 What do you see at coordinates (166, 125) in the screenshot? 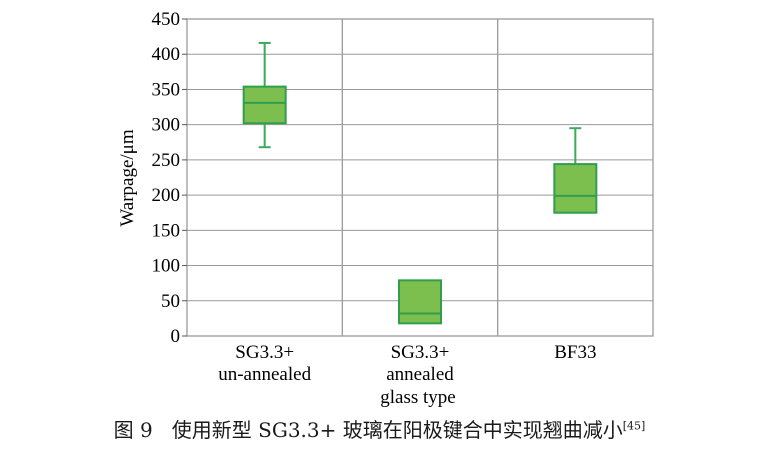
I see `y-tick-label: 300` at bounding box center [166, 125].